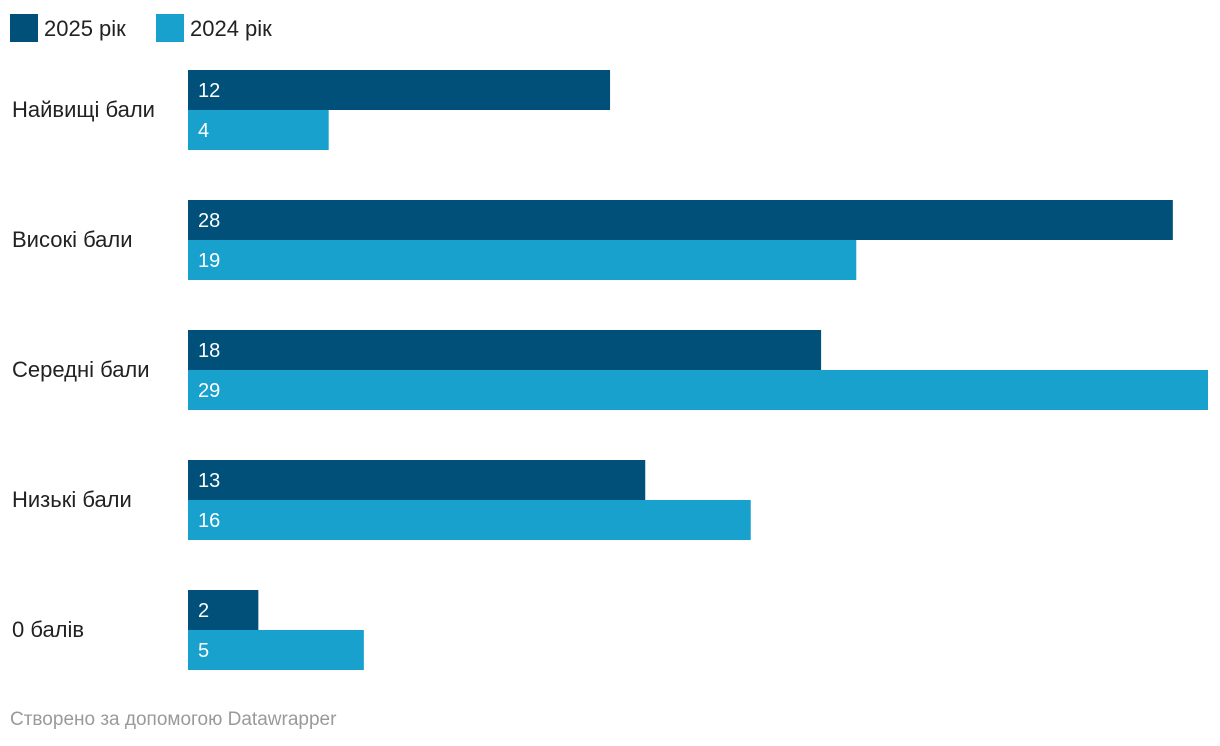 The width and height of the screenshot is (1220, 746). What do you see at coordinates (141, 28) in the screenshot?
I see `legend: 2025 рік 2024 рік` at bounding box center [141, 28].